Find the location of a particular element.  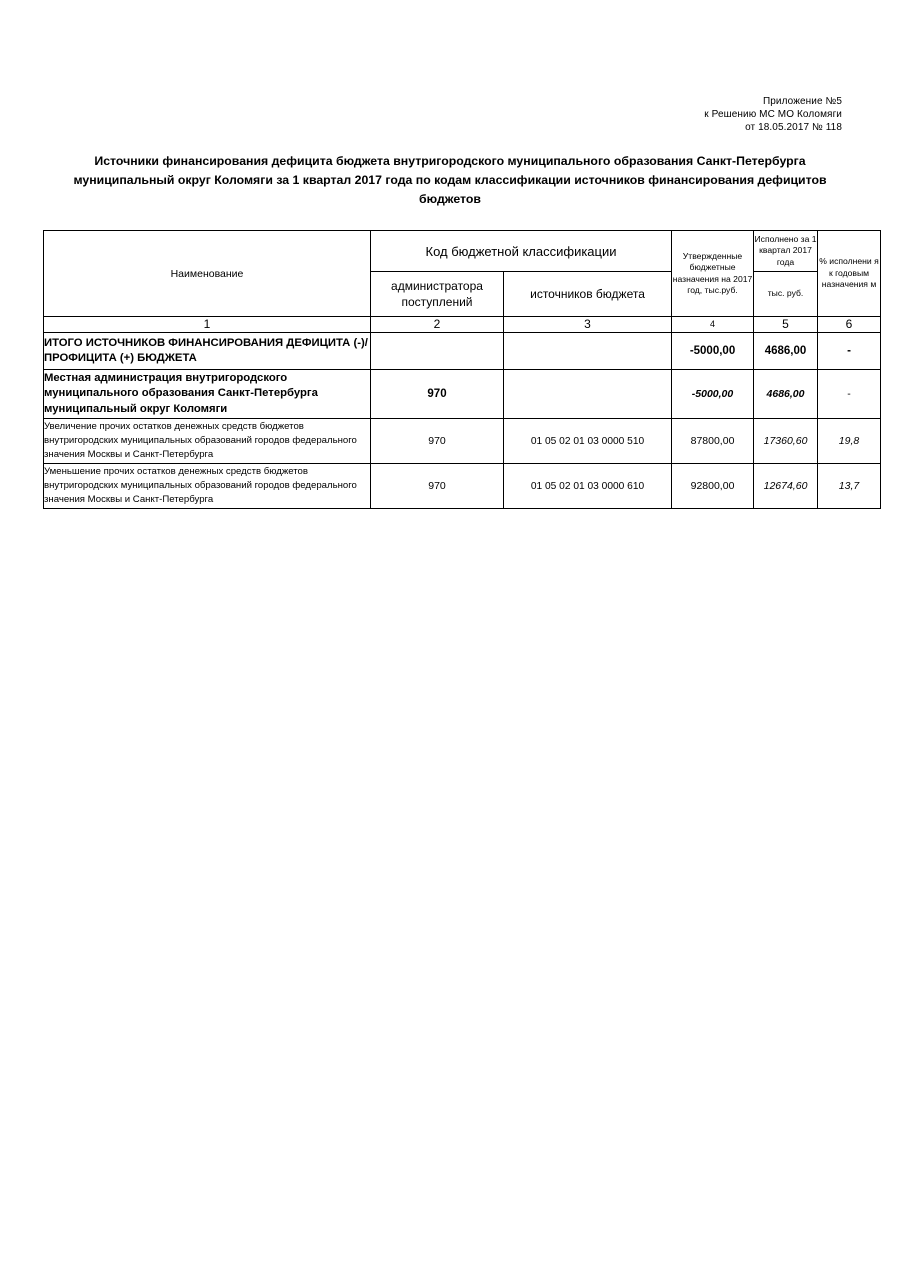

header-kbk-admin: администратора поступлений is located at coordinates (437, 294).